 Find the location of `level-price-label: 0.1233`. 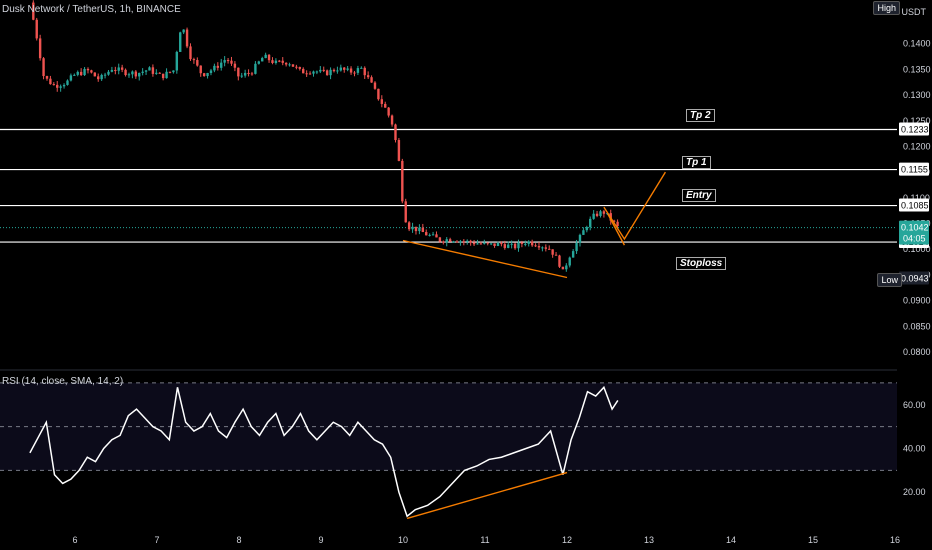

level-price-label: 0.1233 is located at coordinates (915, 130).